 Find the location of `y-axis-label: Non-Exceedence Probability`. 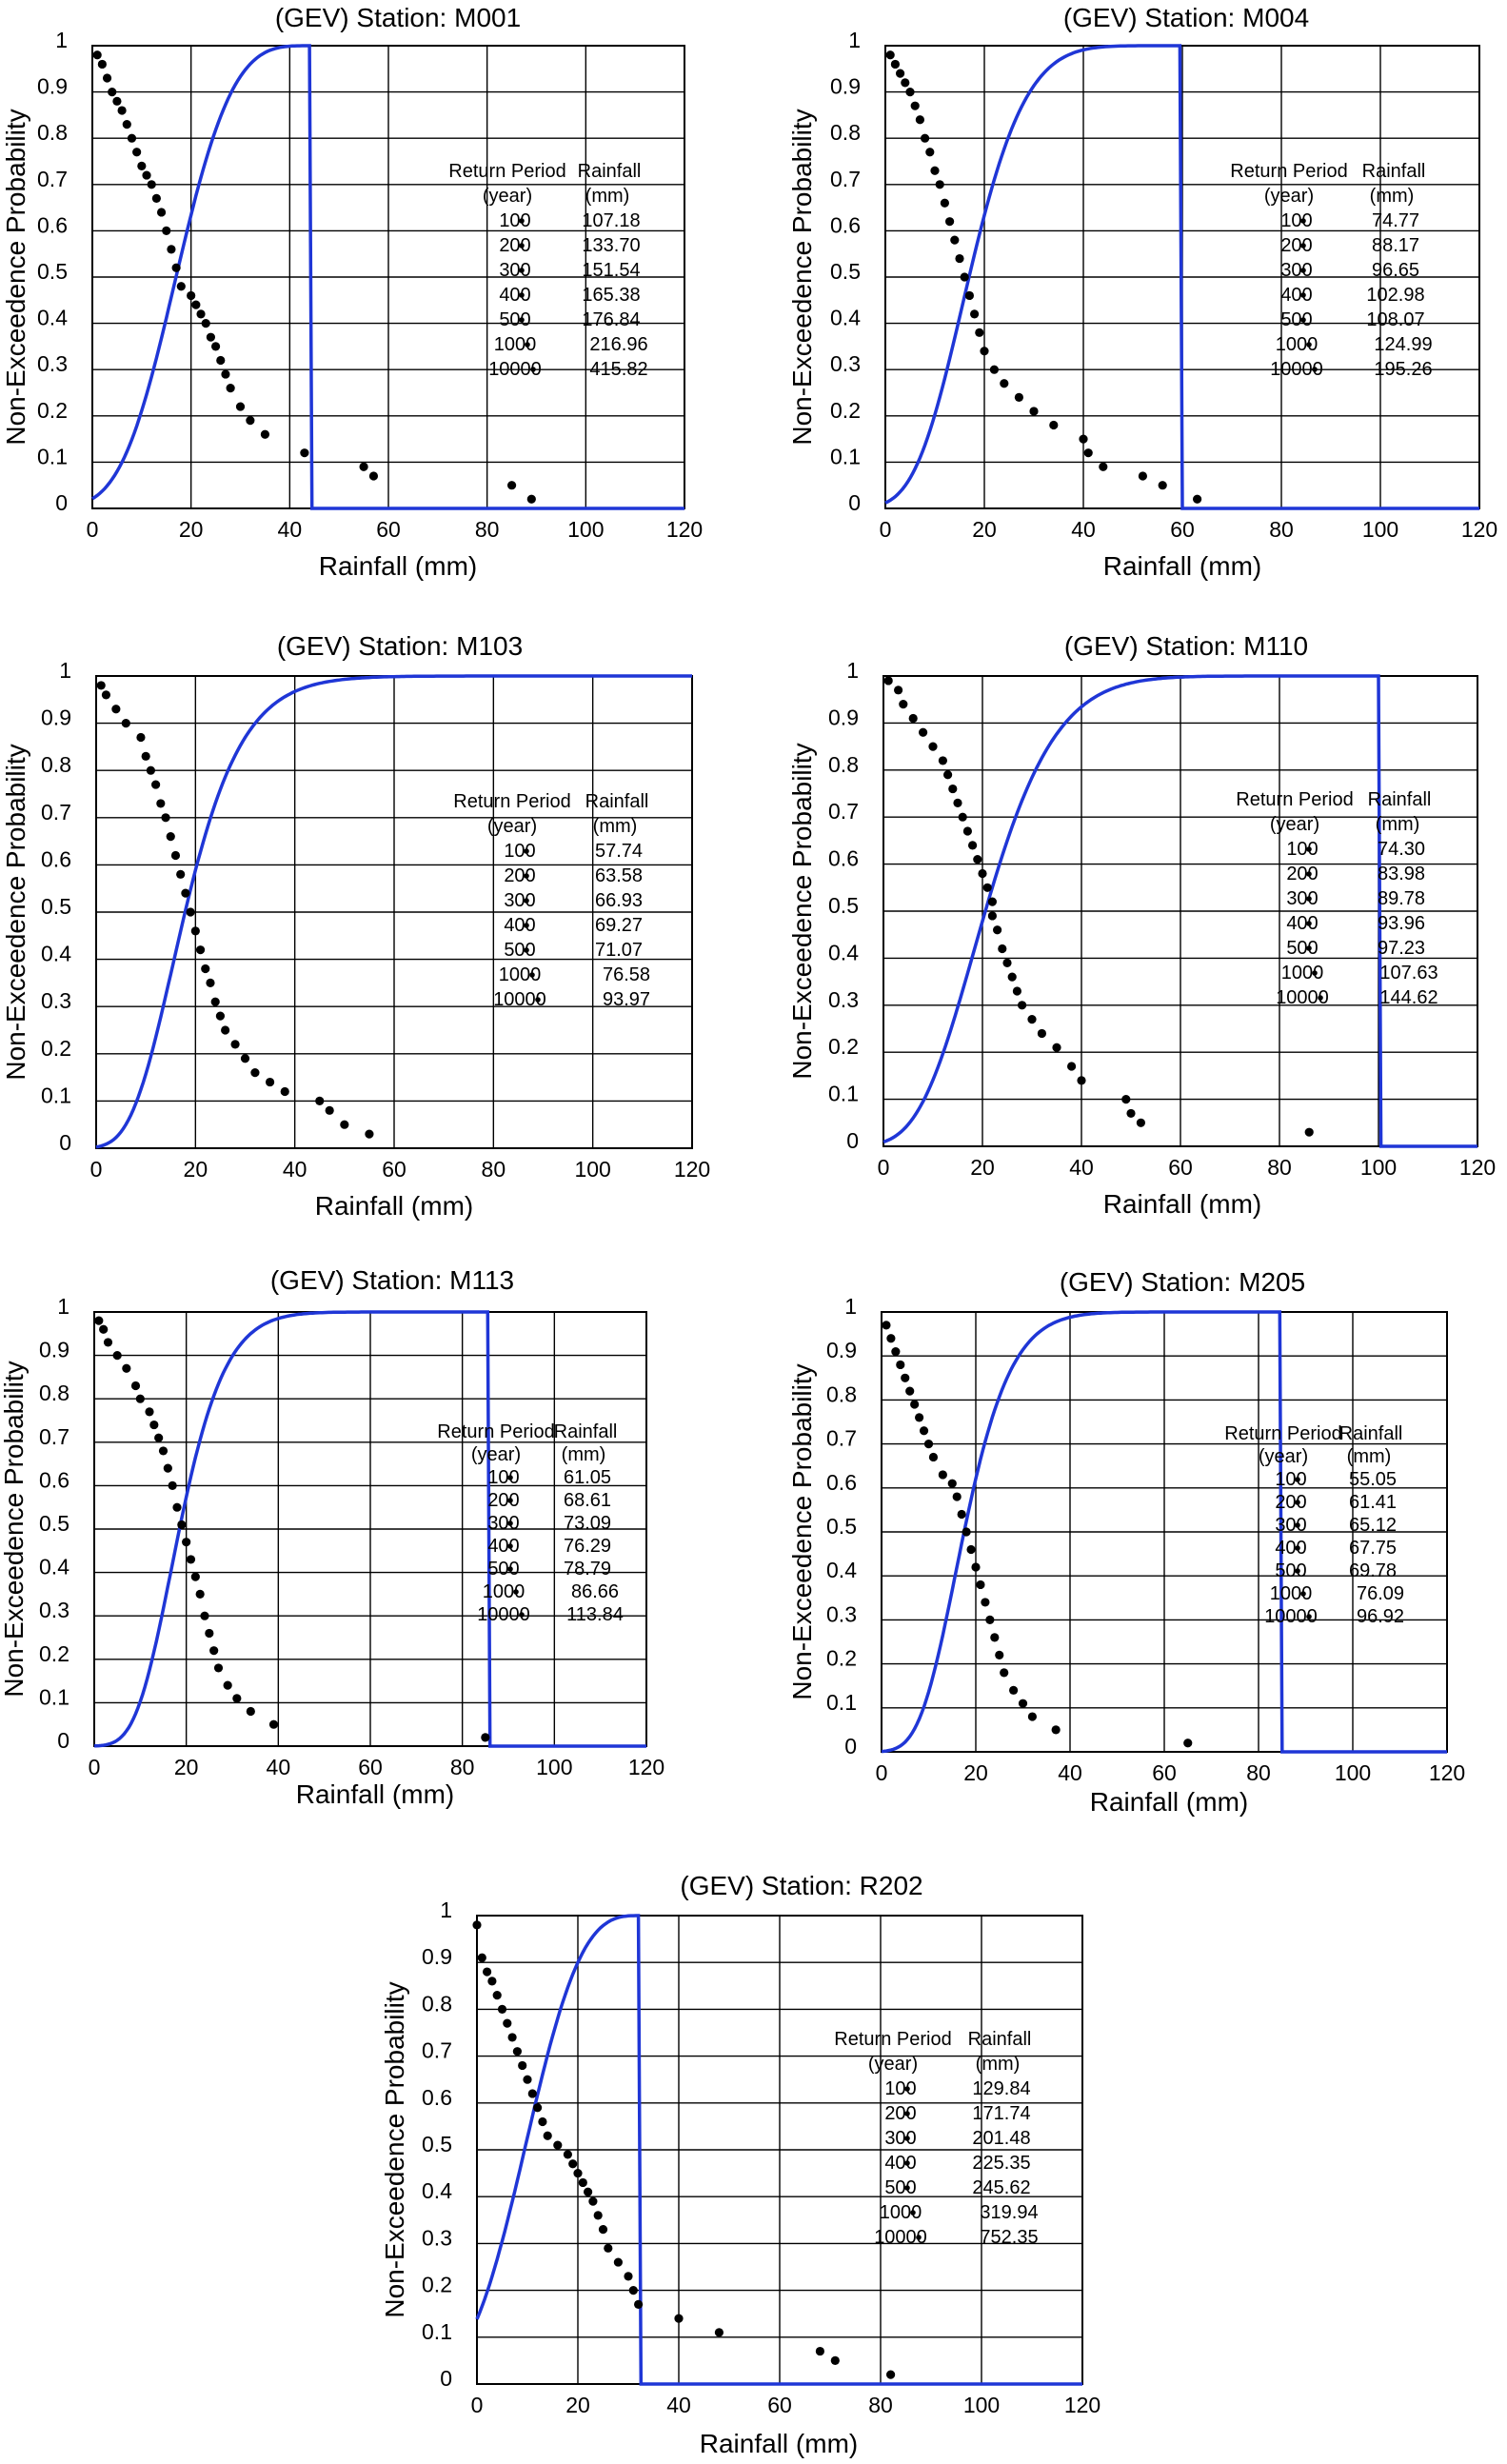

y-axis-label: Non-Exceedence Probability is located at coordinates (15, 912).